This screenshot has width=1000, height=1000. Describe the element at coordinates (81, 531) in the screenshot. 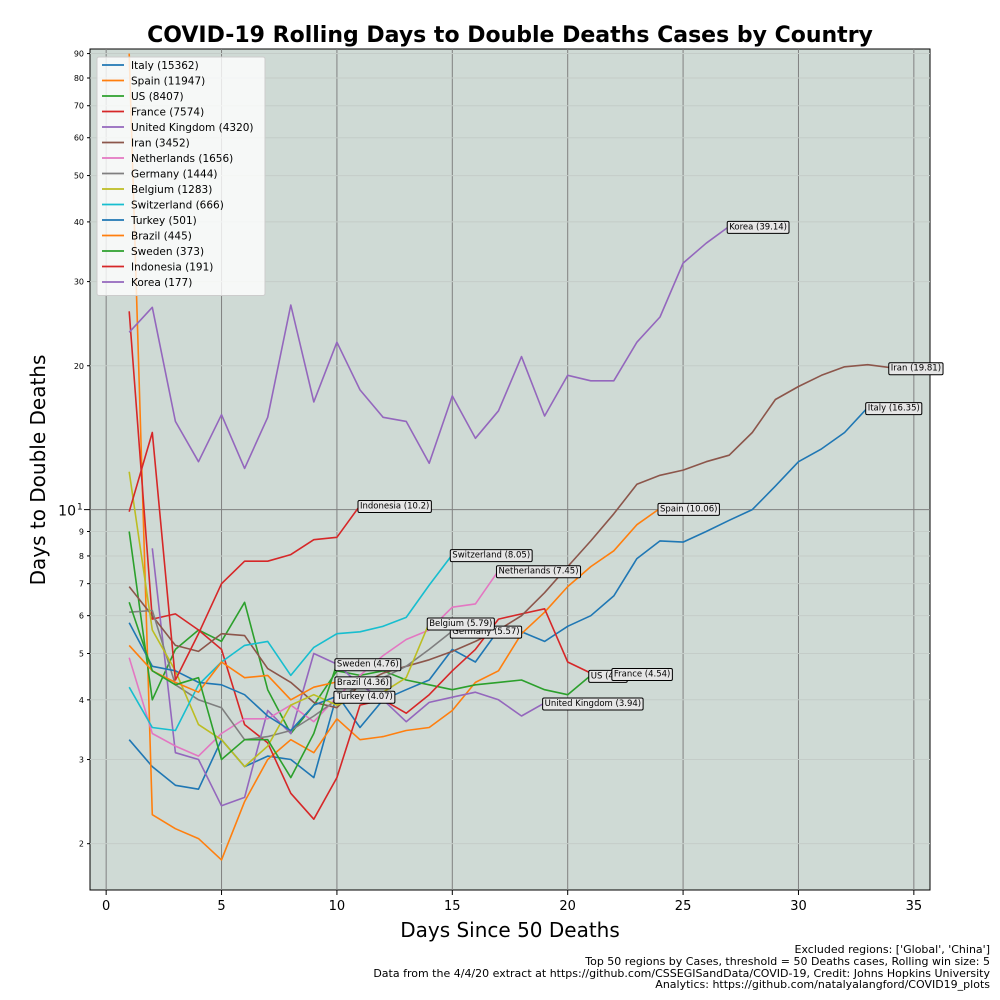

I see `y-tick-label: 9` at that location.